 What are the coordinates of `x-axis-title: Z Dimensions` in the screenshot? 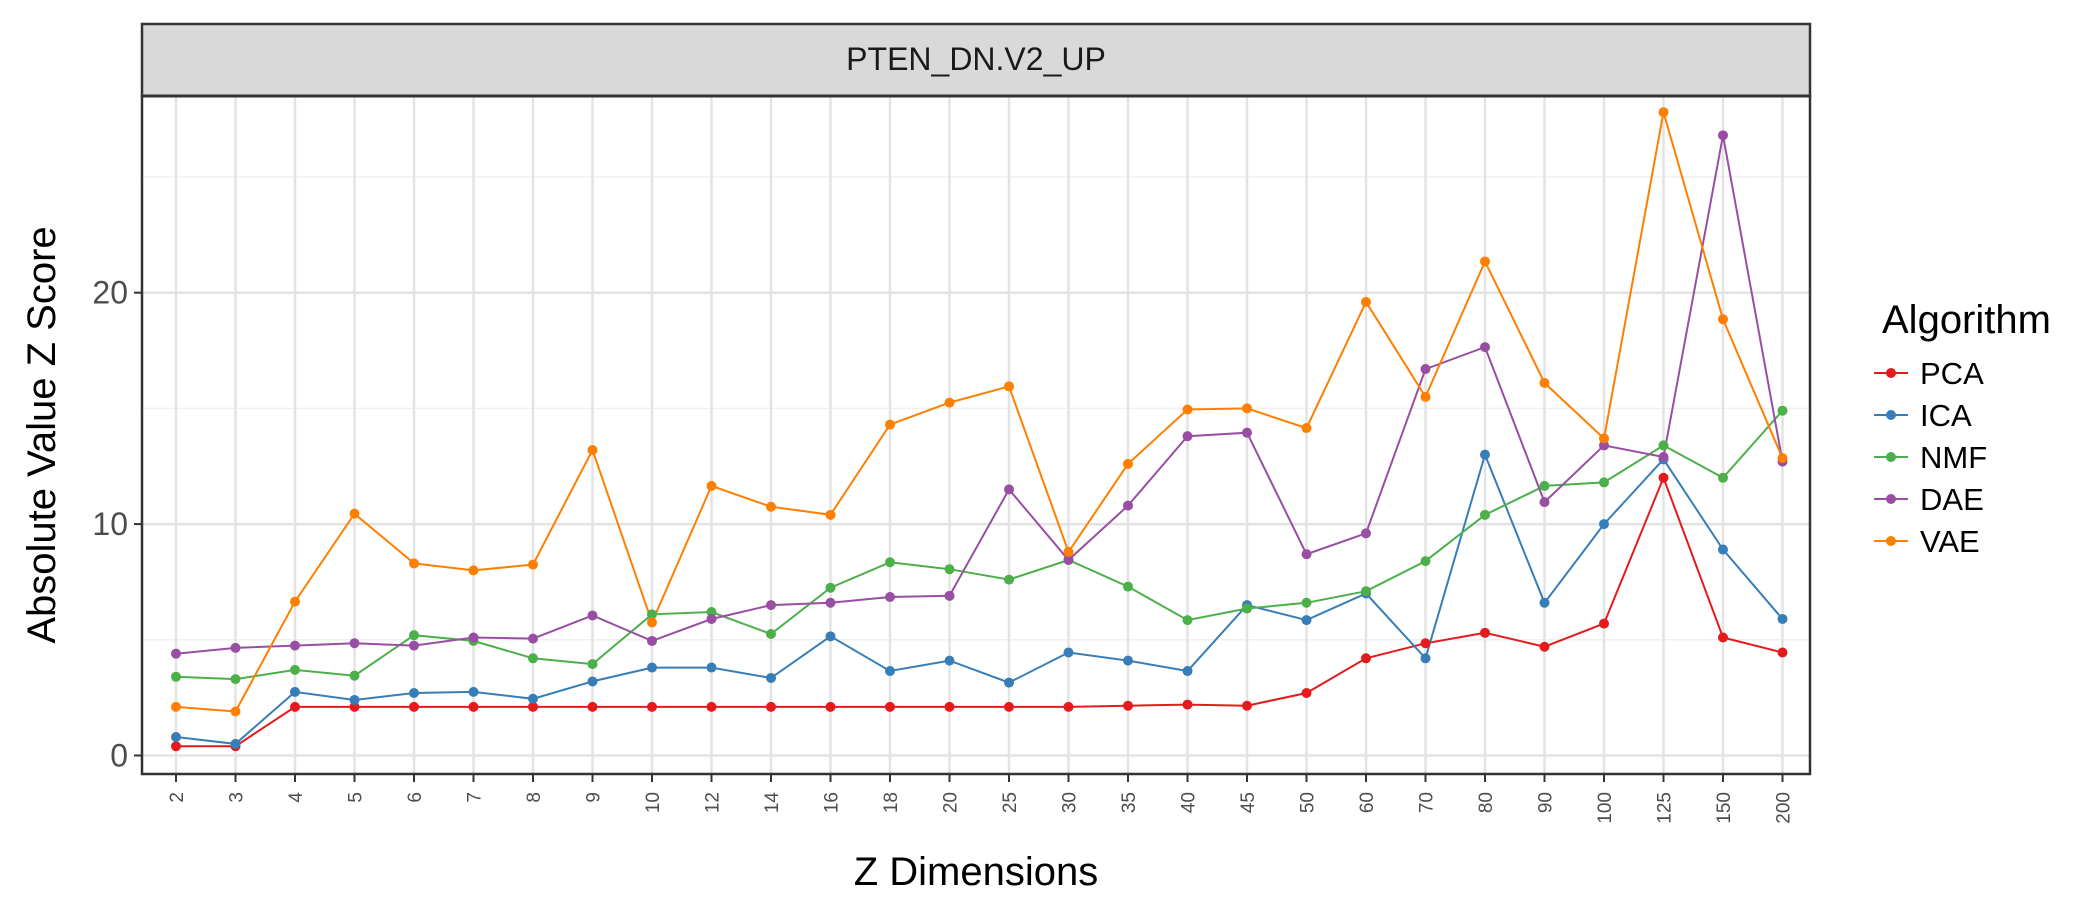 It's located at (976, 872).